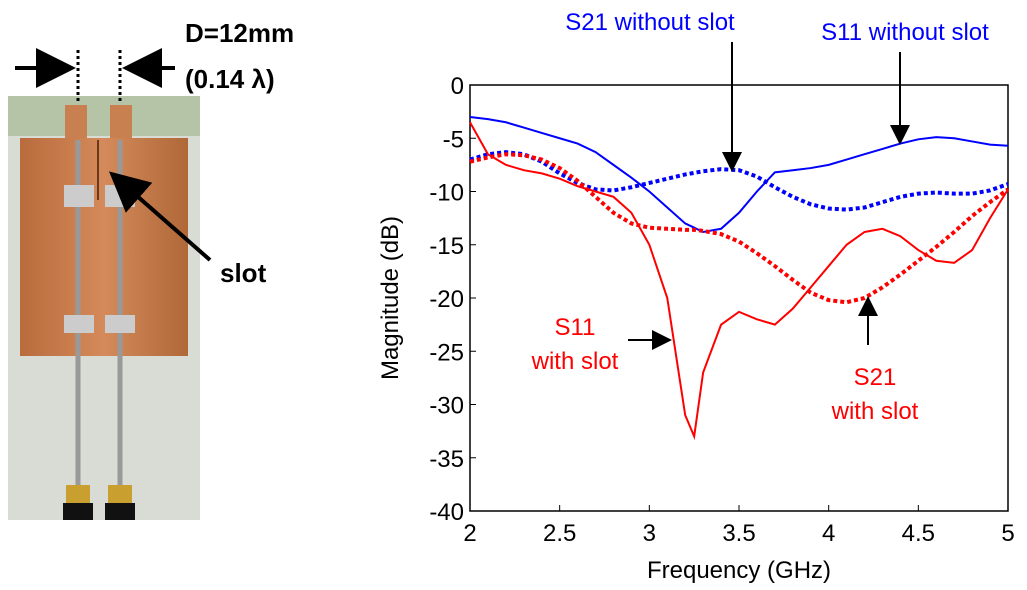  What do you see at coordinates (649, 533) in the screenshot?
I see `x-tick-label: 3` at bounding box center [649, 533].